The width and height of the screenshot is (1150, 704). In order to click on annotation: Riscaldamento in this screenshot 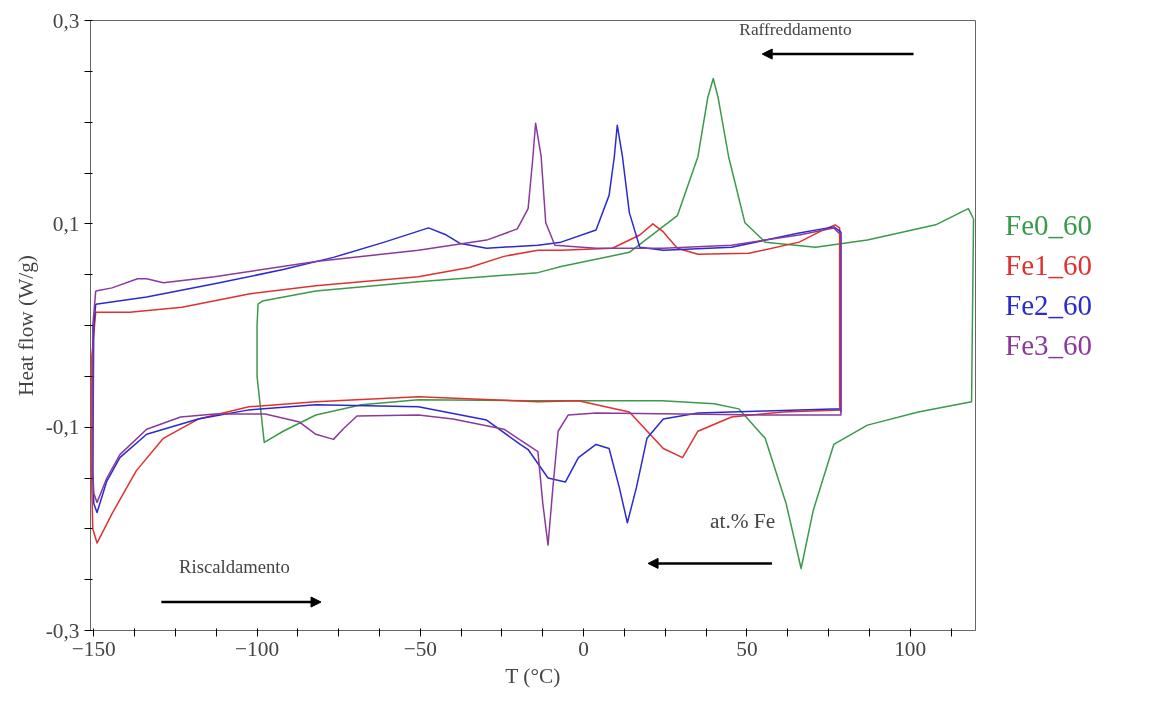, I will do `click(234, 566)`.